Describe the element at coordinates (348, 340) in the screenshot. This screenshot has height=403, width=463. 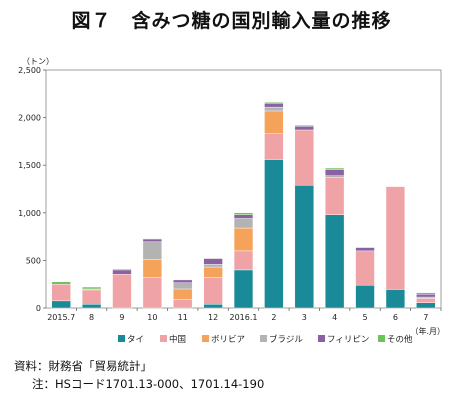
I see `legend-label: フィリピン` at that location.